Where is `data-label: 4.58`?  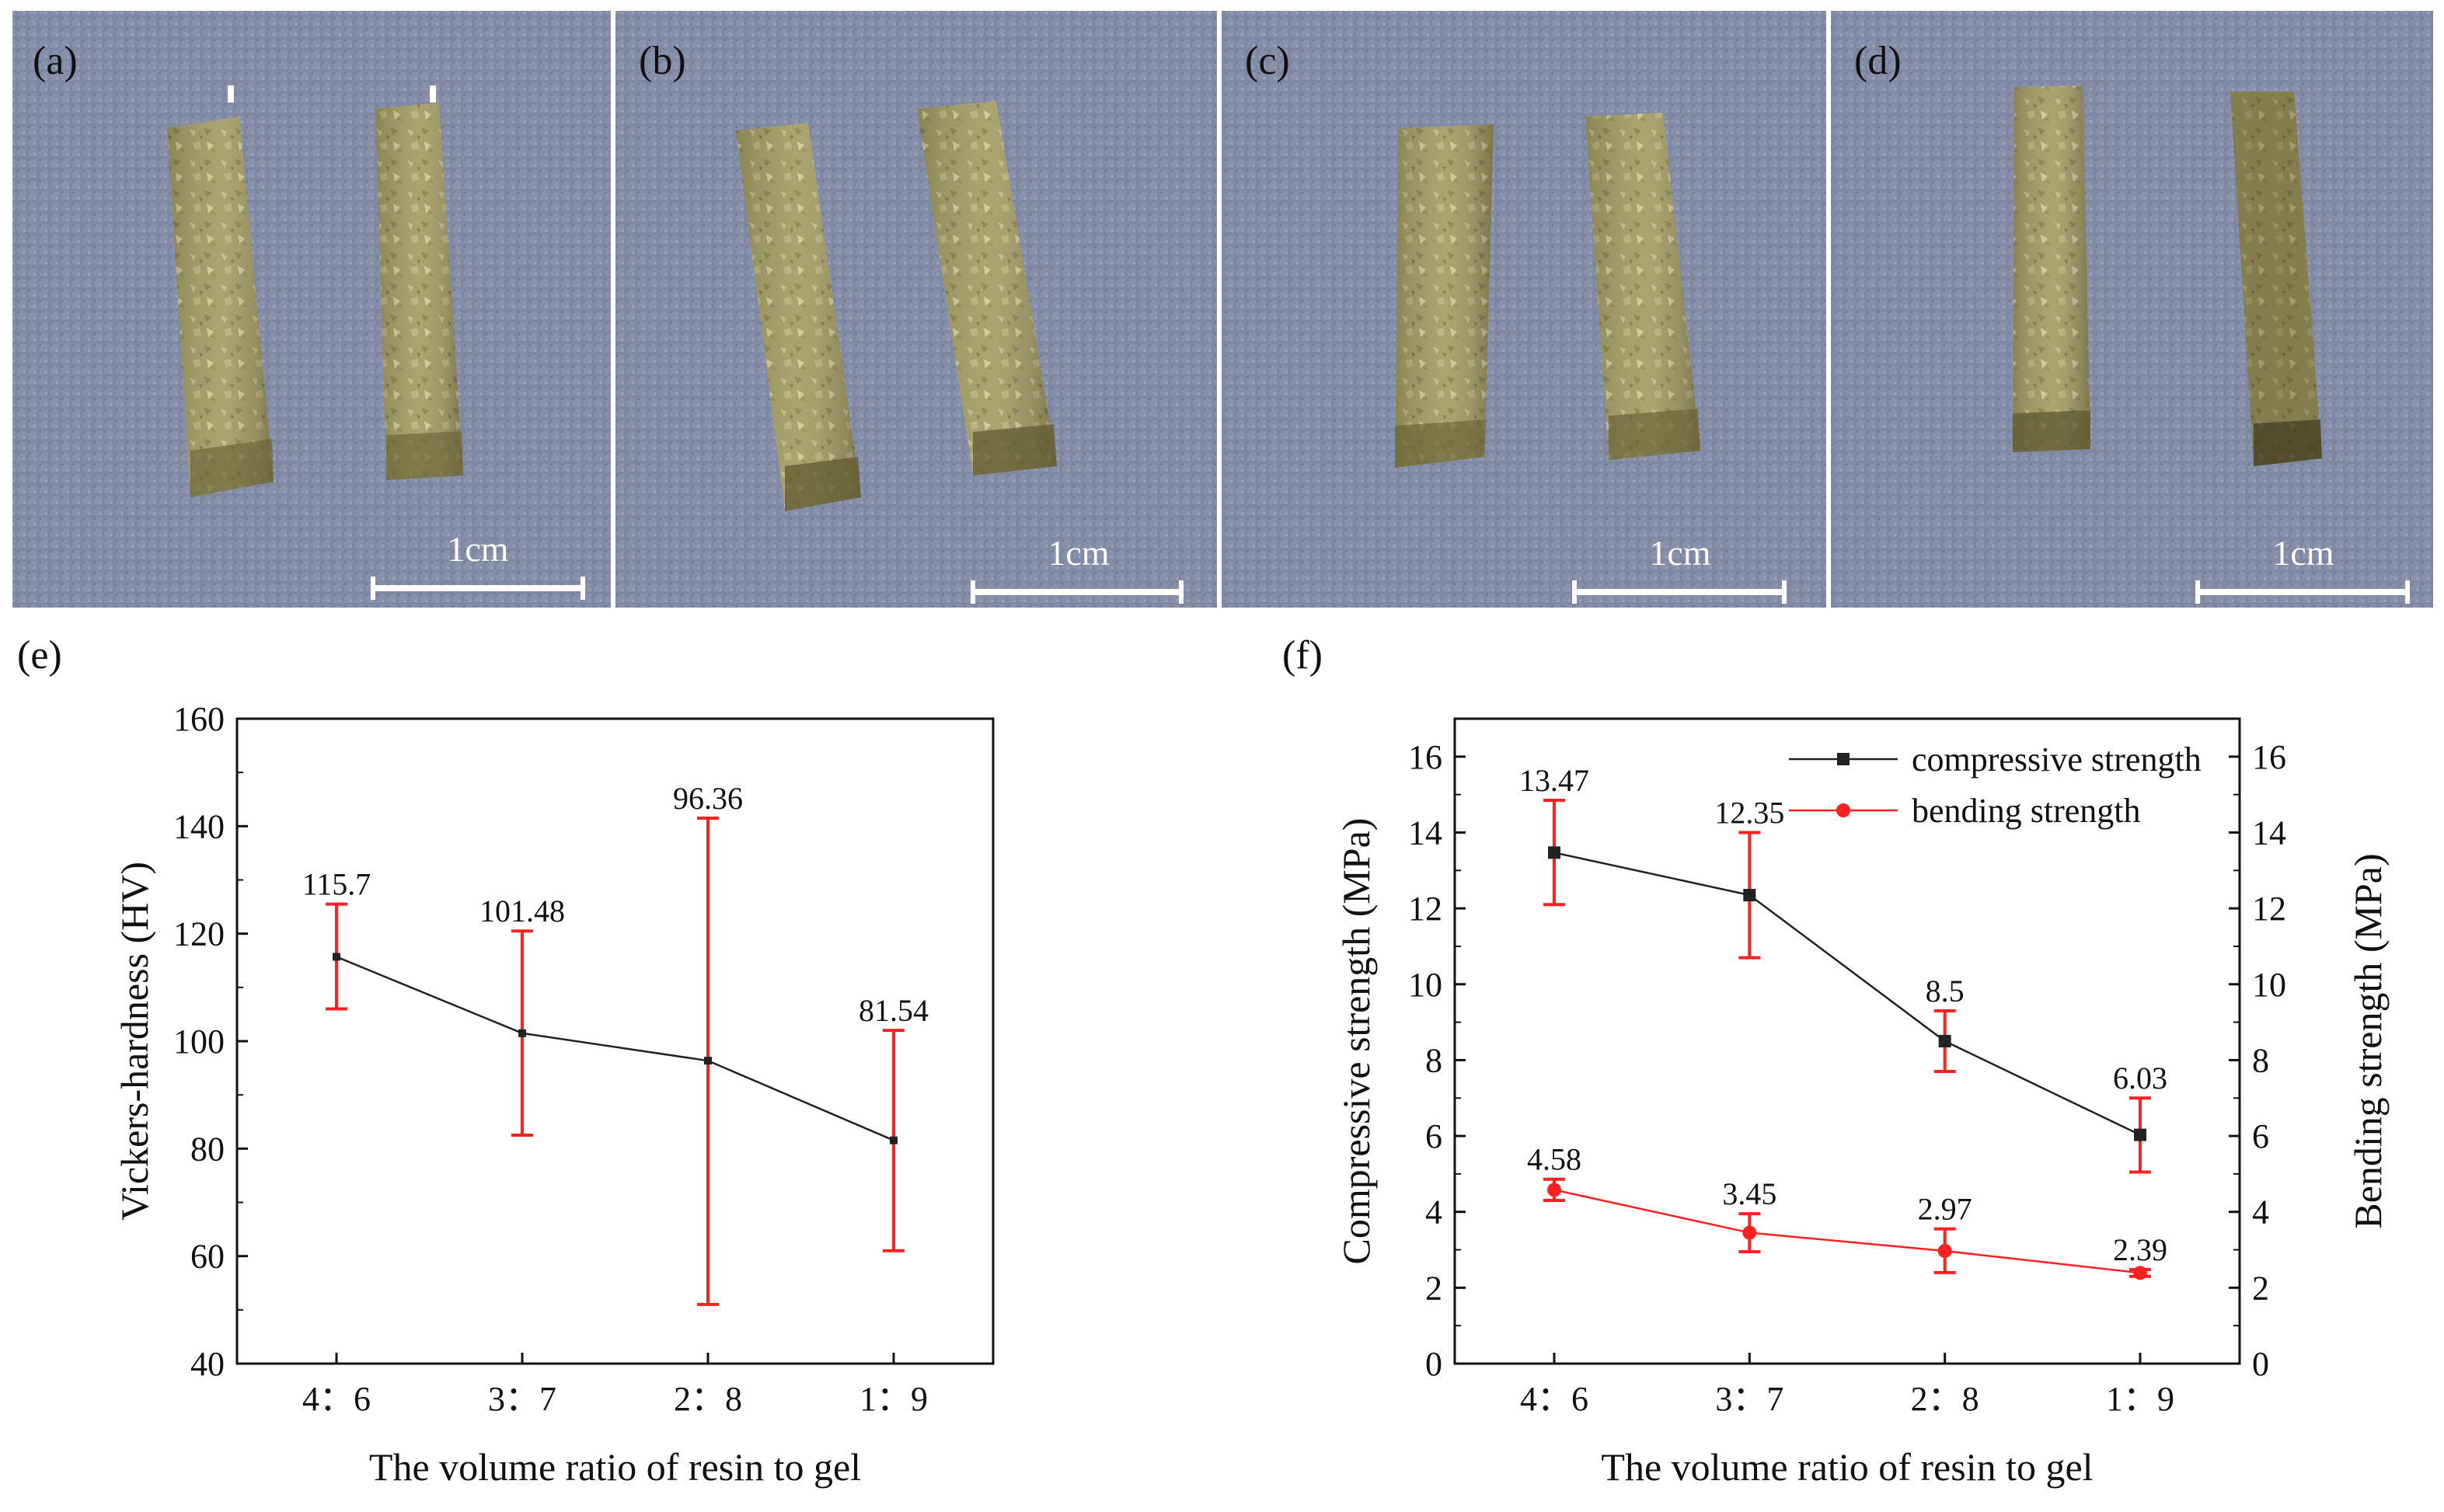
data-label: 4.58 is located at coordinates (1554, 1159).